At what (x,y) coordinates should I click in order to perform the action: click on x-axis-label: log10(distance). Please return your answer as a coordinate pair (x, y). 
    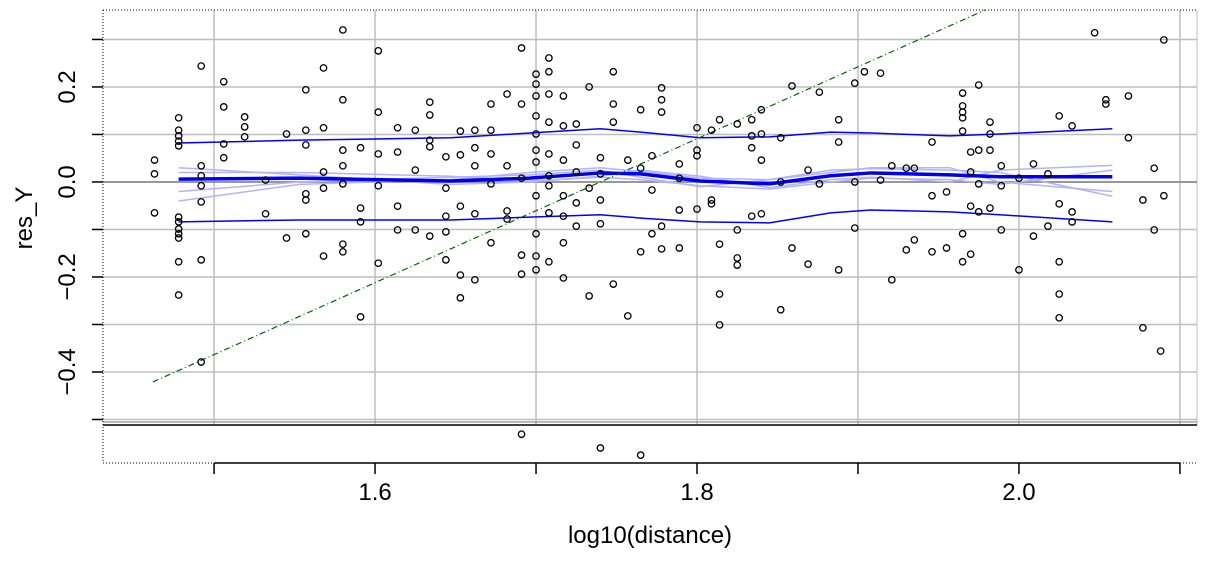
    Looking at the image, I should click on (650, 535).